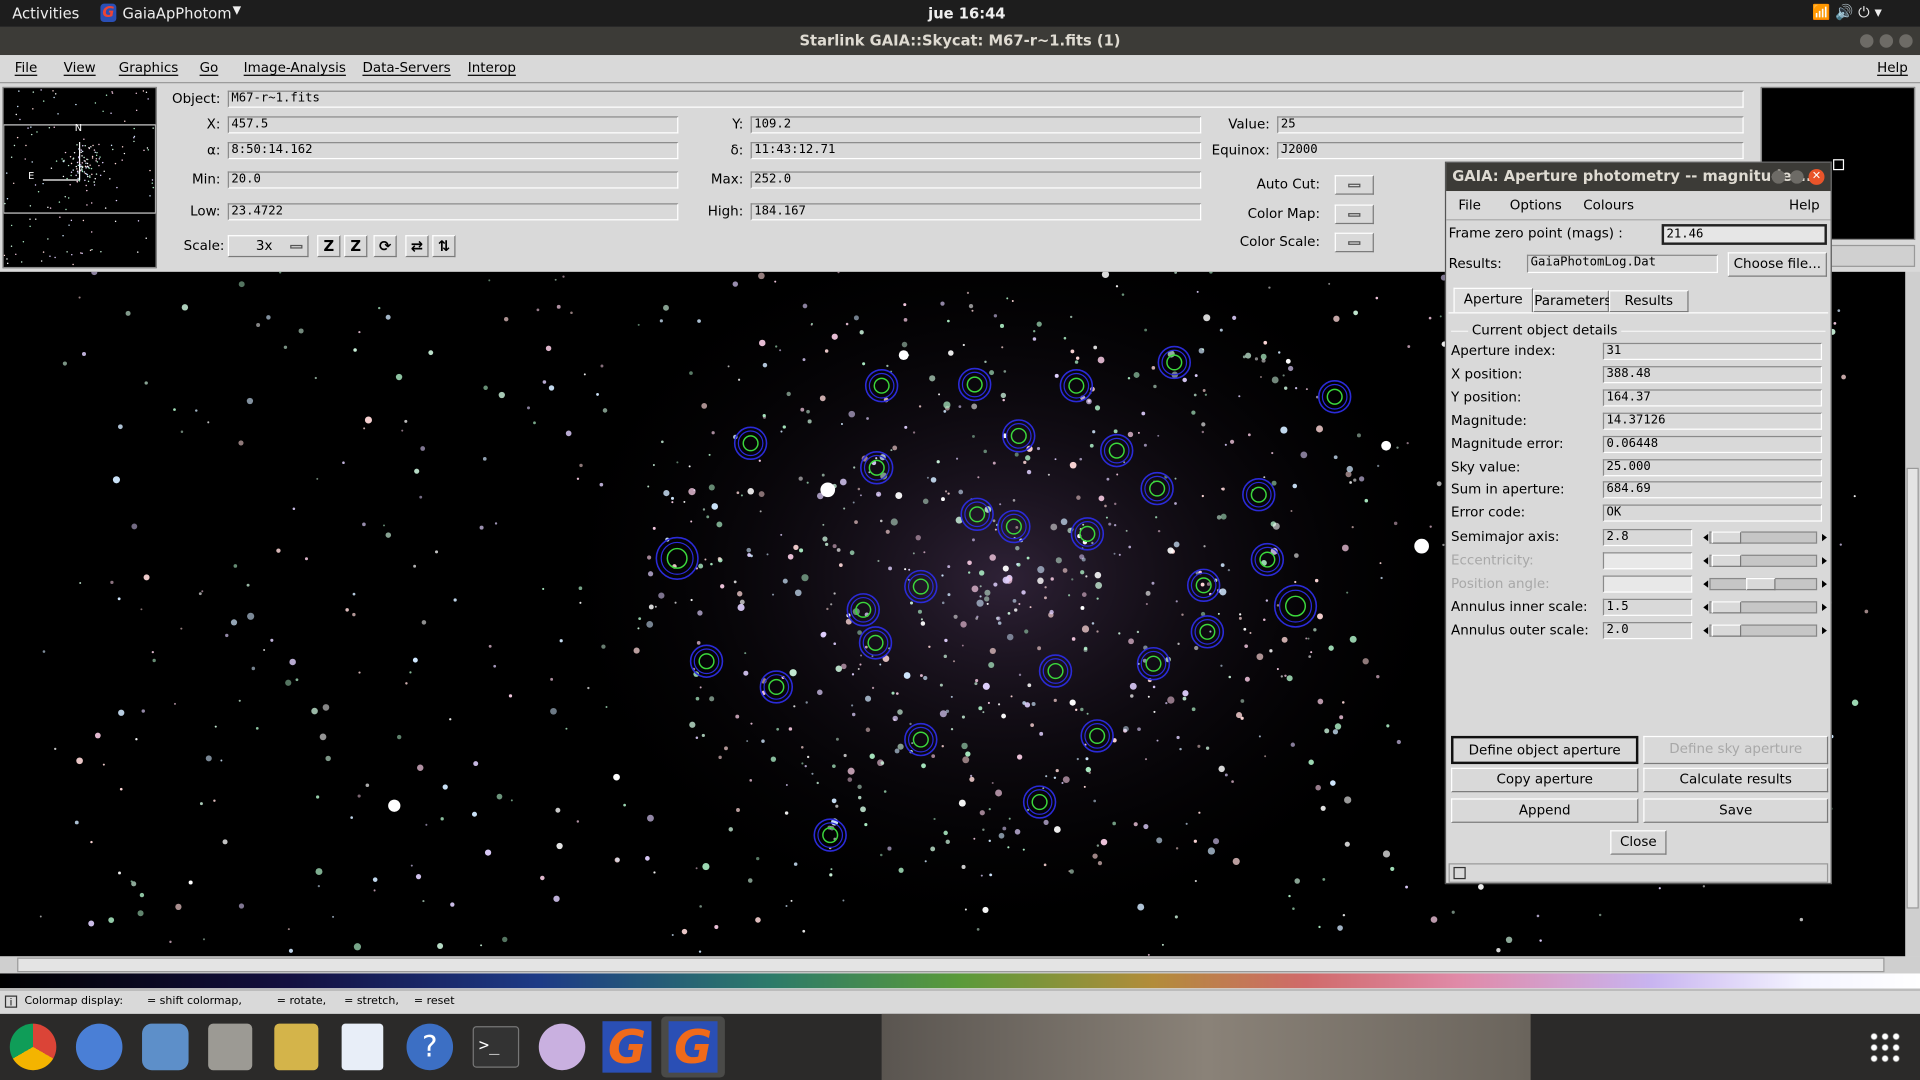  I want to click on menu-item: File, so click(26, 68).